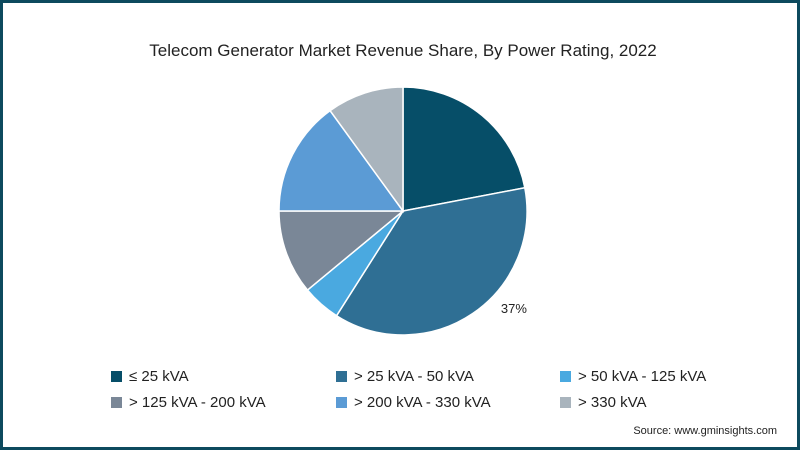 This screenshot has width=800, height=453. I want to click on legend-label: > 50 kVA - 125 kVA, so click(642, 376).